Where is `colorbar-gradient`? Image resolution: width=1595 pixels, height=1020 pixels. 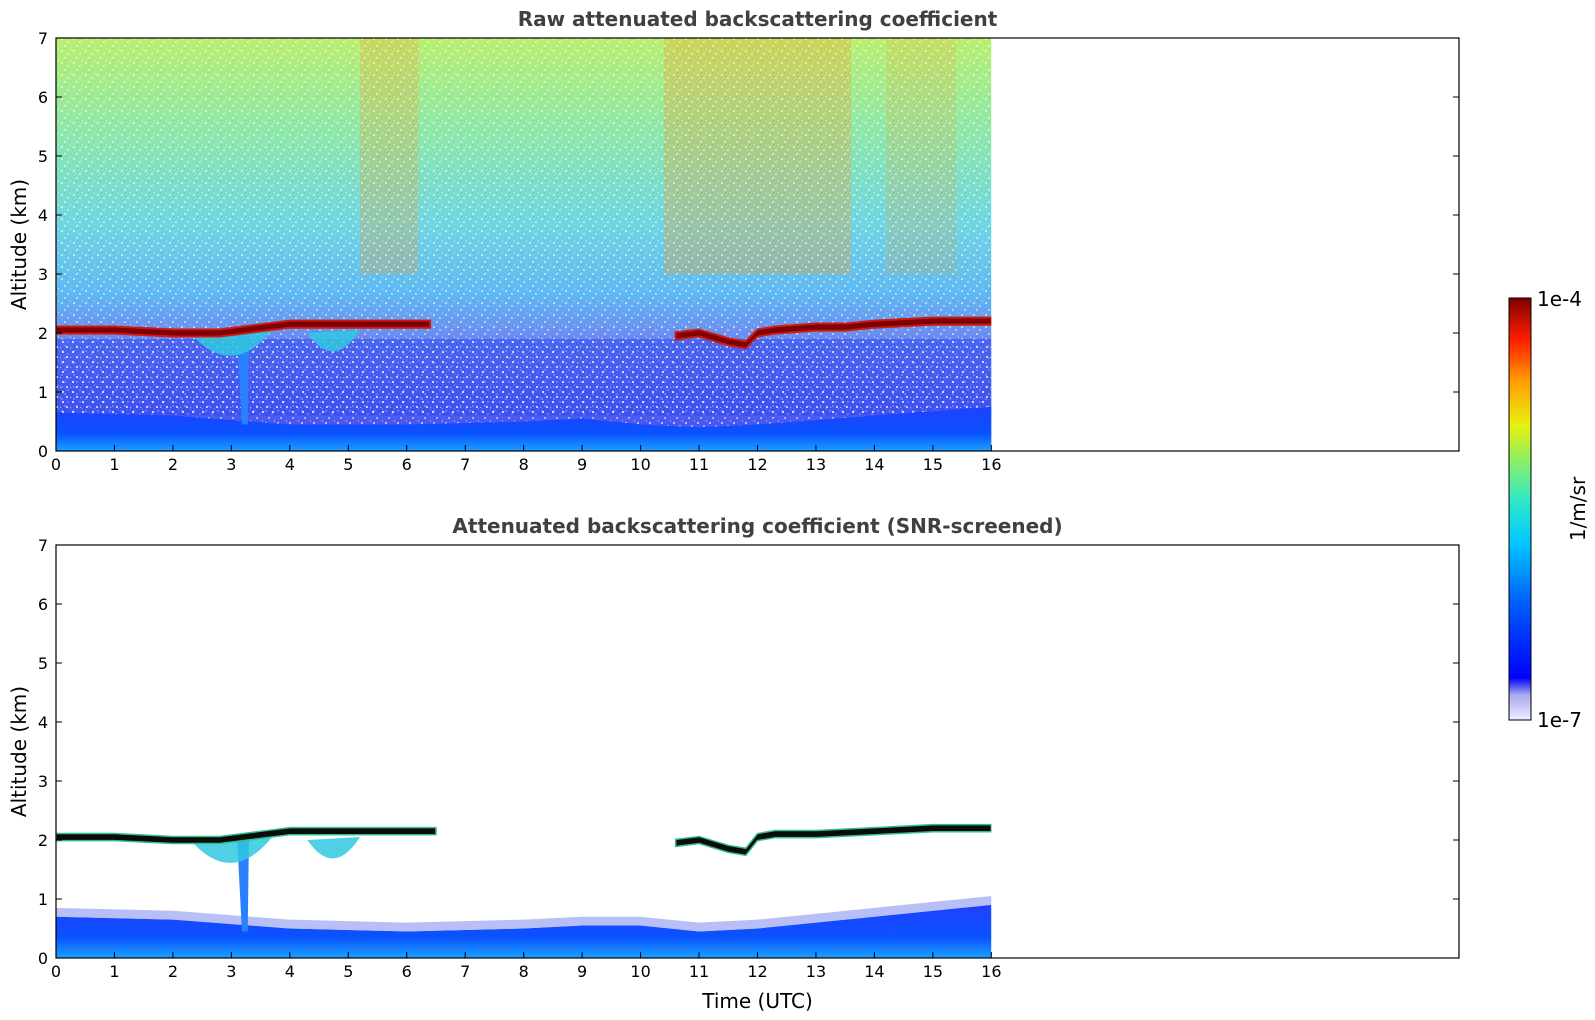
colorbar-gradient is located at coordinates (1520, 509).